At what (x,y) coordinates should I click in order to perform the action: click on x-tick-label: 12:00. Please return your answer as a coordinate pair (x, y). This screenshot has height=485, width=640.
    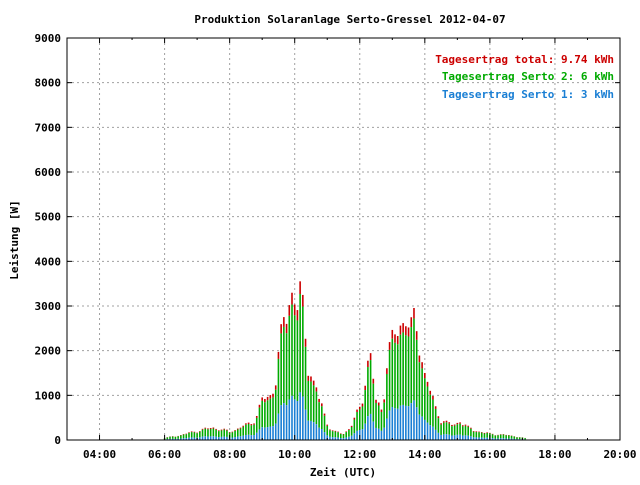
    Looking at the image, I should click on (359, 454).